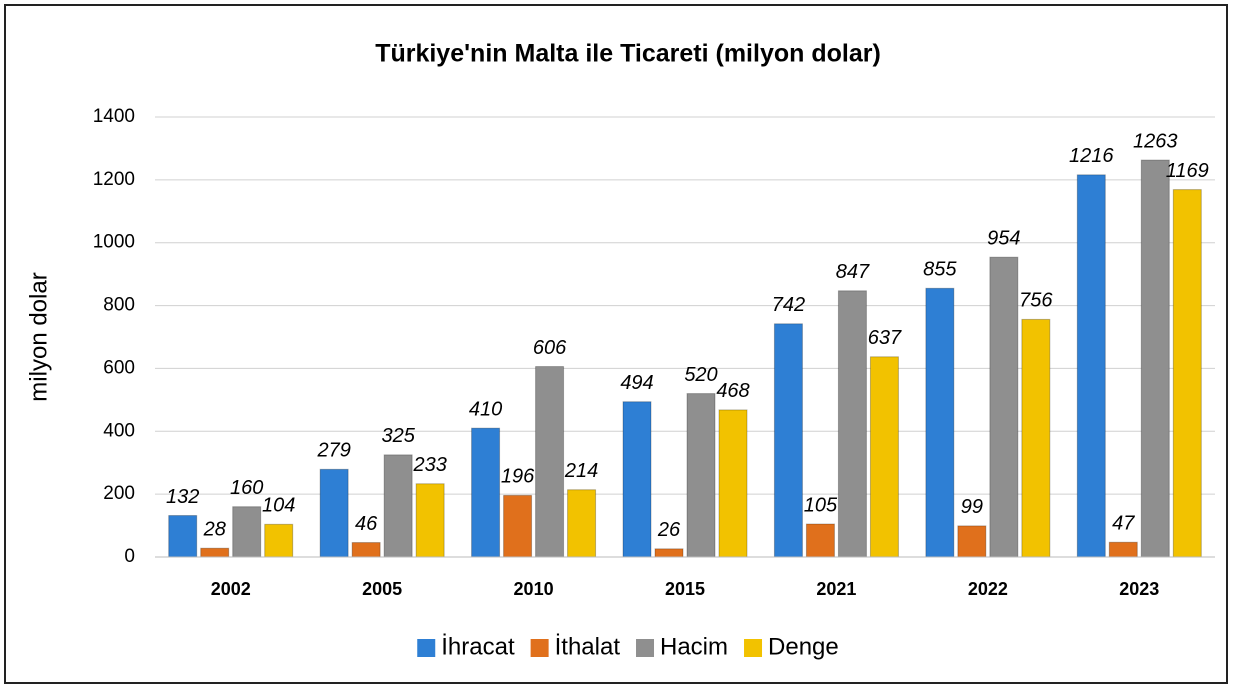 This screenshot has width=1233, height=689. Describe the element at coordinates (550, 348) in the screenshot. I see `data-label: 606` at that location.